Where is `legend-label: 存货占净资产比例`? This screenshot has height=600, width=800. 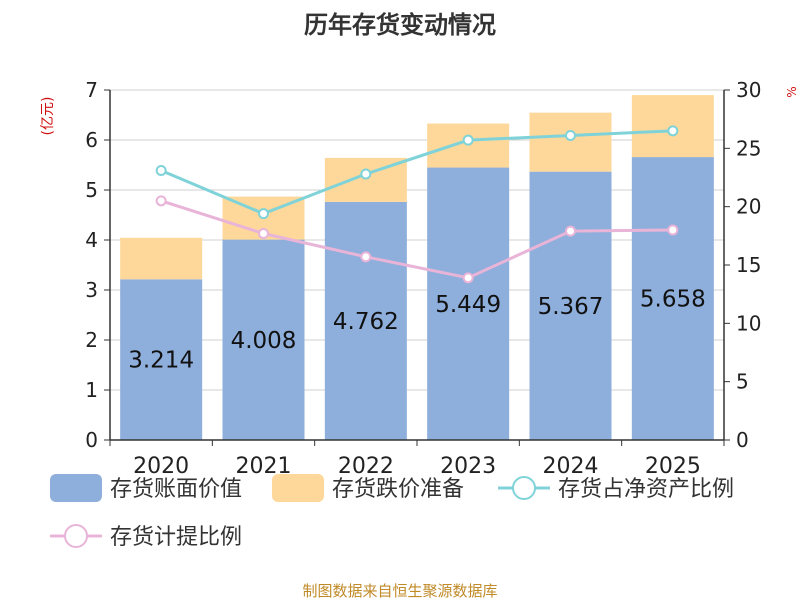
legend-label: 存货占净资产比例 is located at coordinates (646, 489).